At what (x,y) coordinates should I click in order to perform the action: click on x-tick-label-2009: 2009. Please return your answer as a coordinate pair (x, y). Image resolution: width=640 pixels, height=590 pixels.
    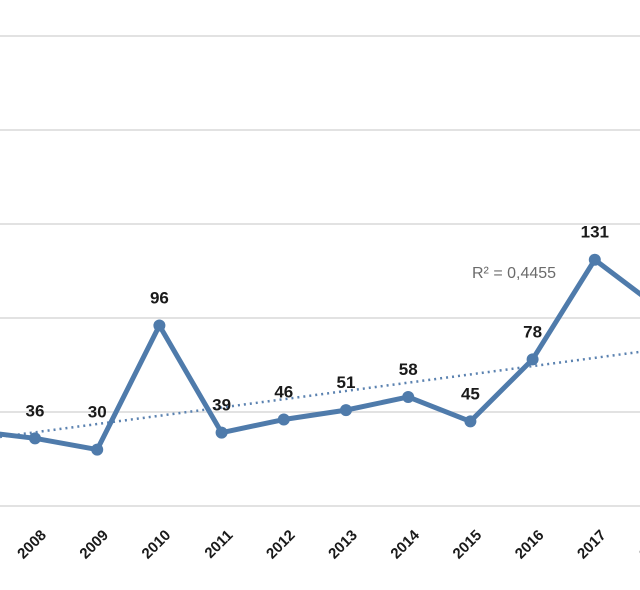
    Looking at the image, I should click on (94, 545).